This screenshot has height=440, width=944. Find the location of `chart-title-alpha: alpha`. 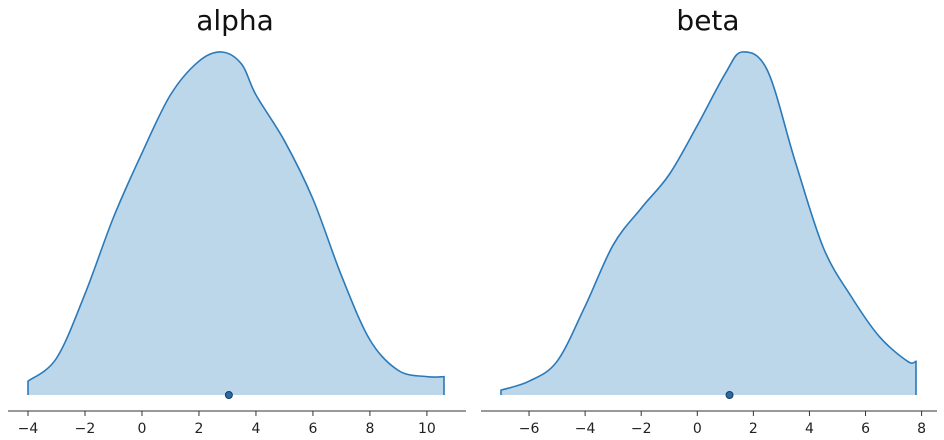

chart-title-alpha: alpha is located at coordinates (235, 20).